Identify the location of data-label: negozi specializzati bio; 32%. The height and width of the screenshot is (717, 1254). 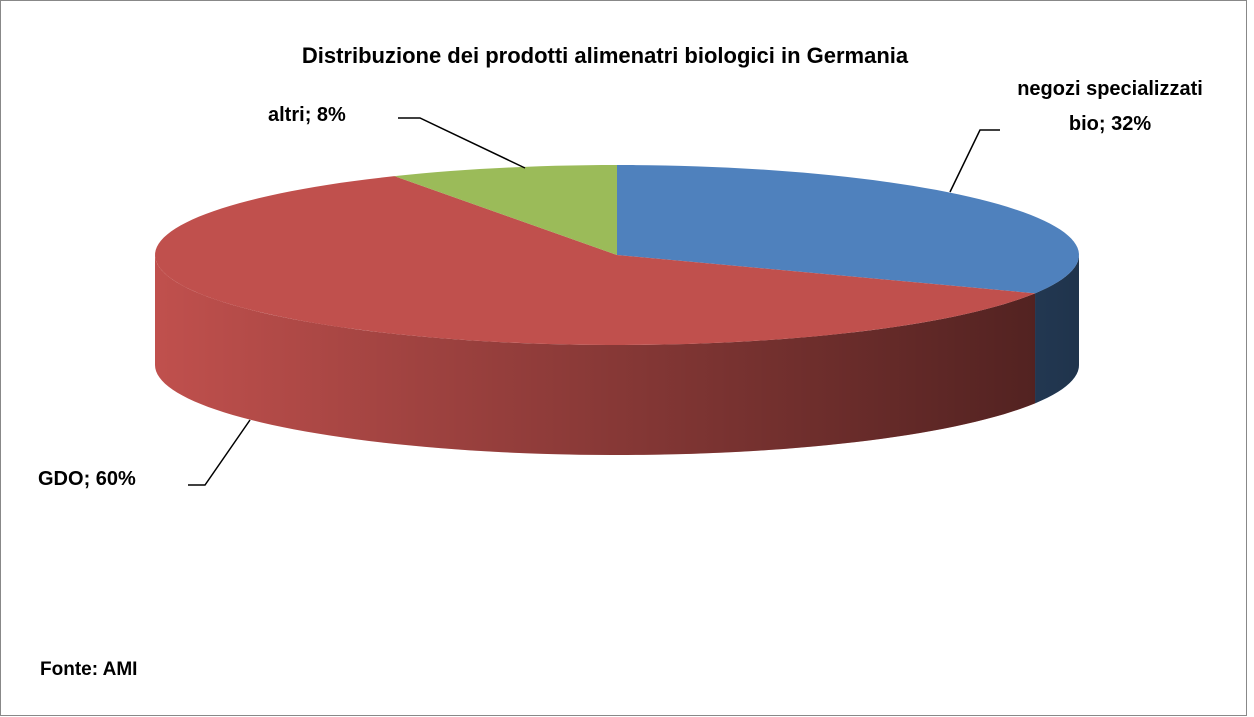
(1110, 107).